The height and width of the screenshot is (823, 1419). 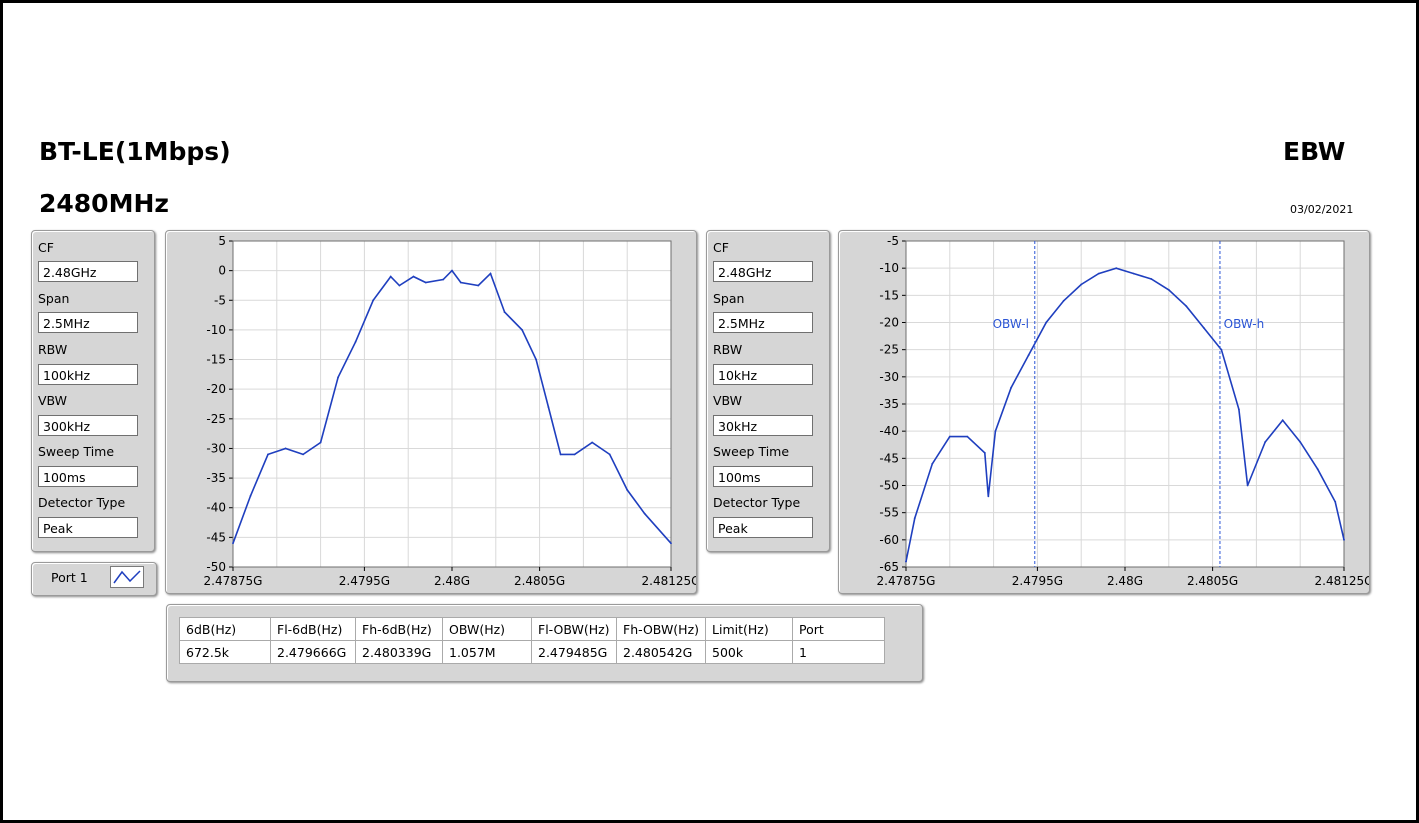 I want to click on rbw-field: 100kHz, so click(x=88, y=374).